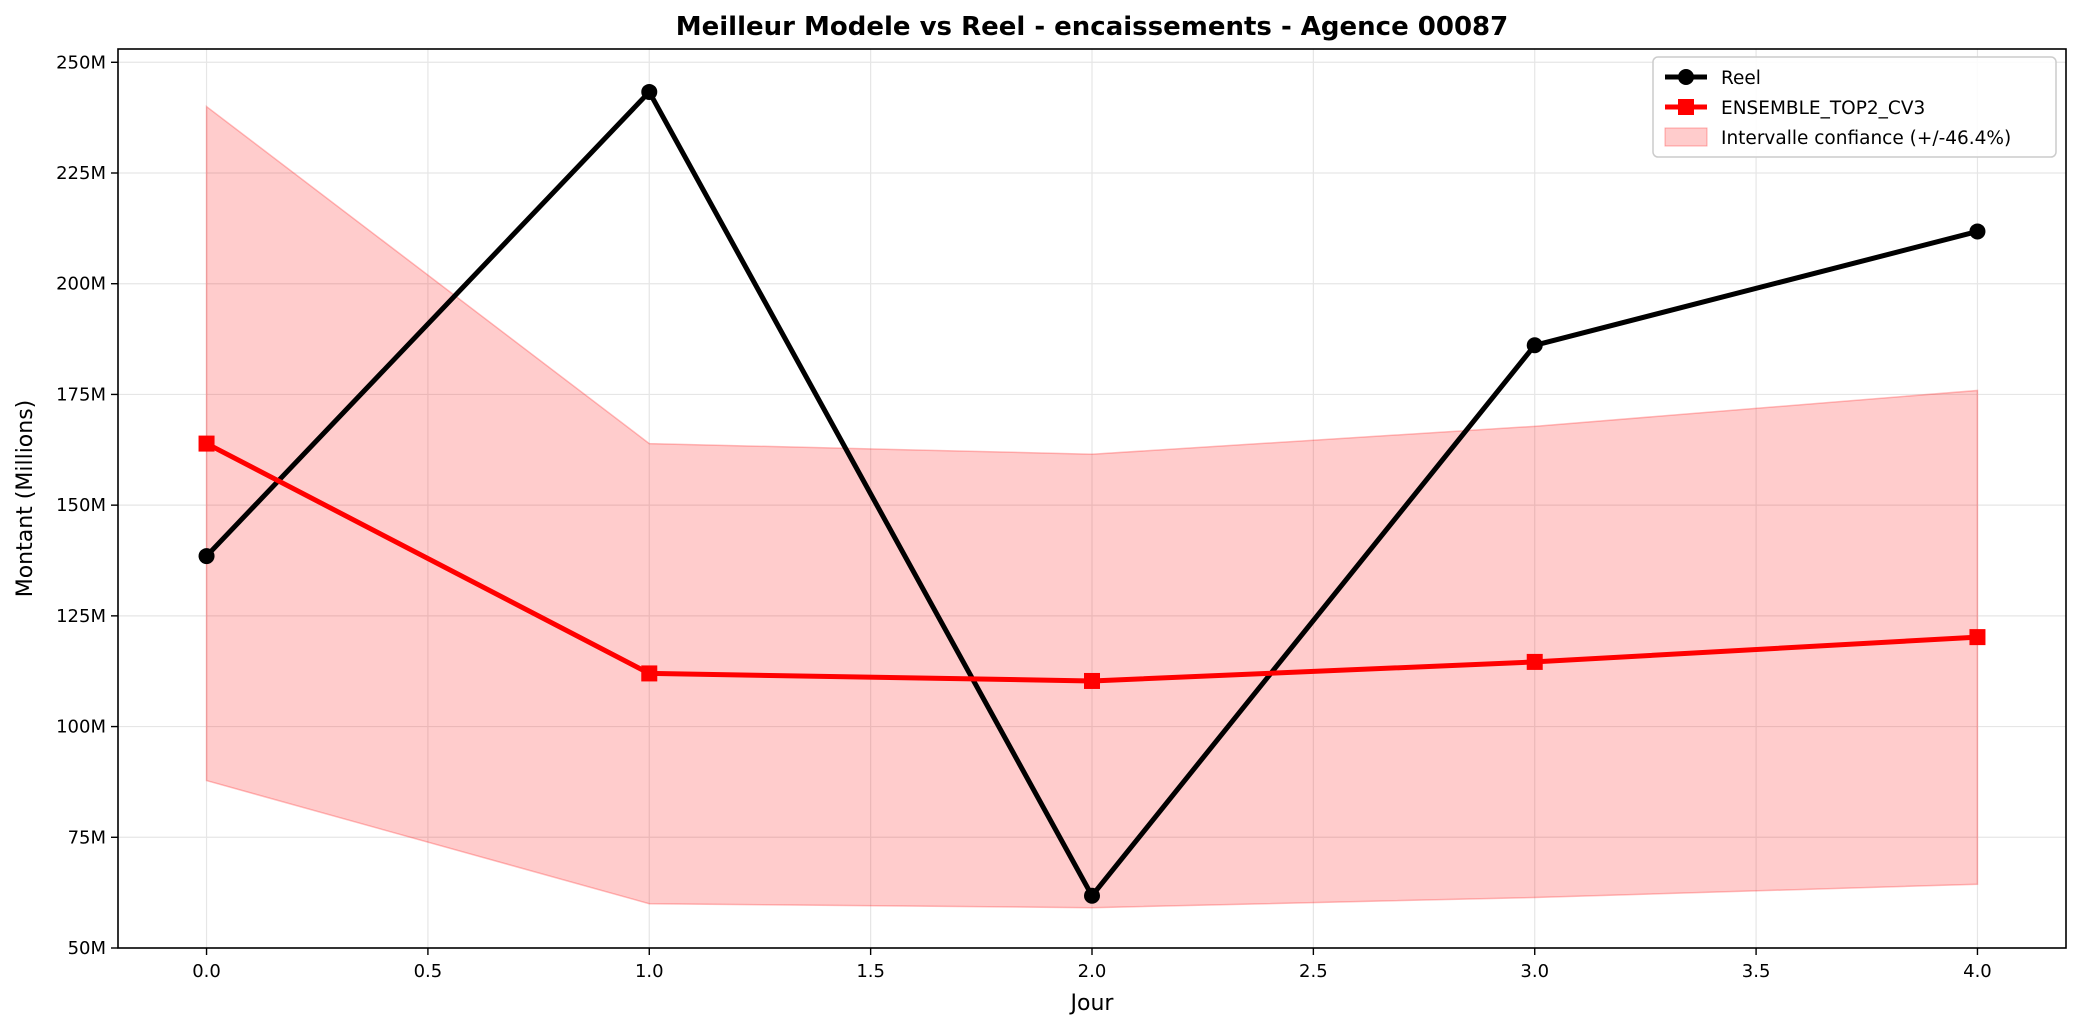 The image size is (2082, 1030). Describe the element at coordinates (81, 727) in the screenshot. I see `y-tick-label: 100M` at that location.